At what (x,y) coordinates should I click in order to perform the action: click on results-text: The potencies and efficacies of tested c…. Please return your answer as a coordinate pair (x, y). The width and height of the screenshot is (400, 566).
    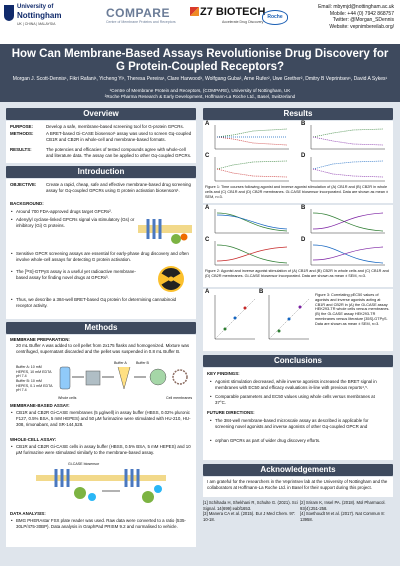
    Looking at the image, I should click on (119, 152).